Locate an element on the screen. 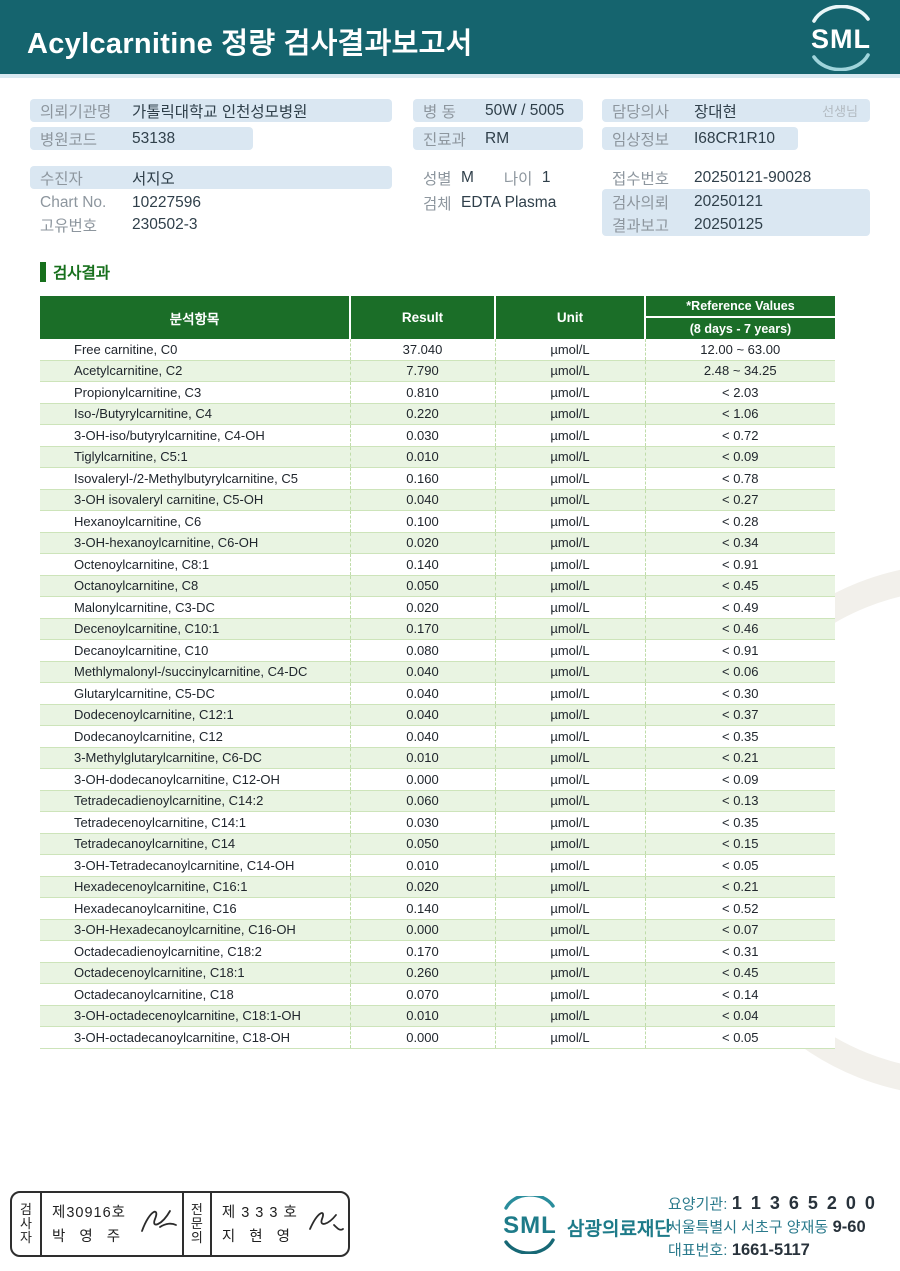 The height and width of the screenshot is (1271, 900). field-value: 50W / 5005 is located at coordinates (525, 110).